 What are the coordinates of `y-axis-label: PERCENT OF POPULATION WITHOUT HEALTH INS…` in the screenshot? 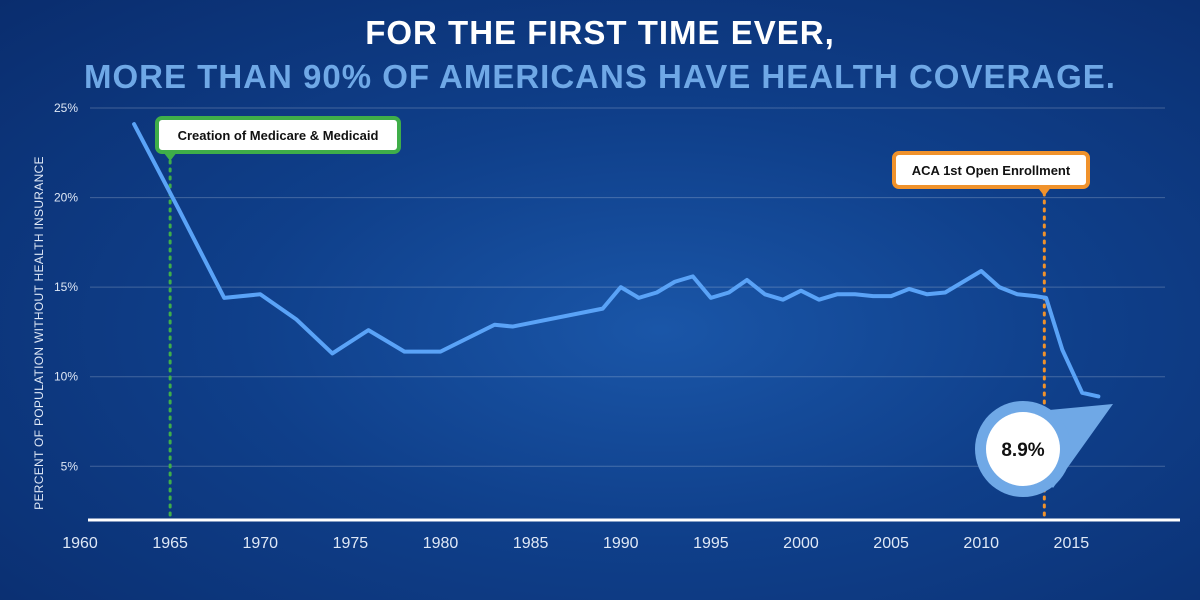 It's located at (39, 333).